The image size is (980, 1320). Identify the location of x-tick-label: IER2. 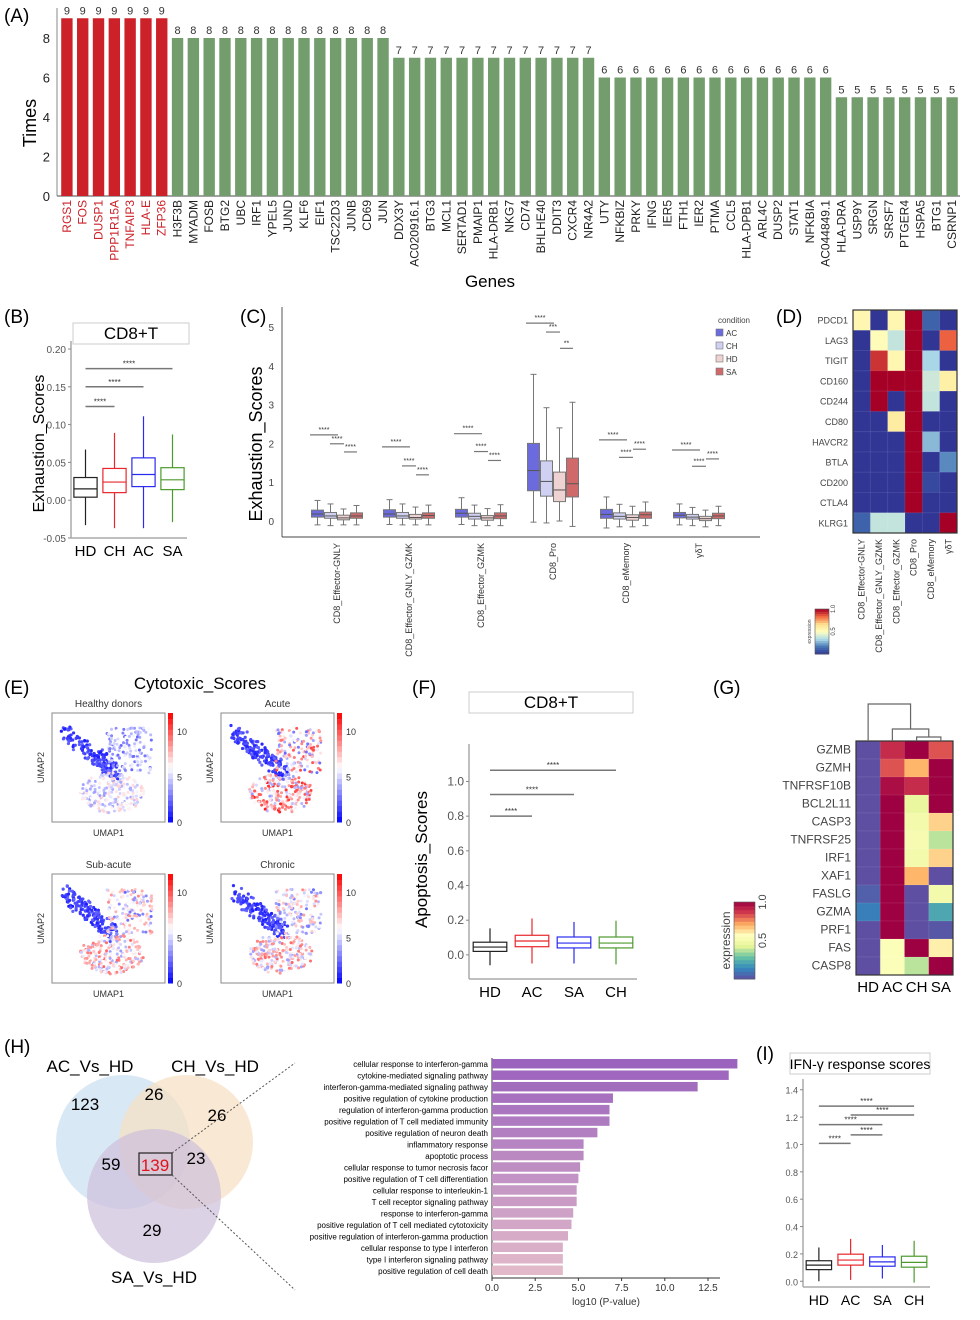
(699, 213).